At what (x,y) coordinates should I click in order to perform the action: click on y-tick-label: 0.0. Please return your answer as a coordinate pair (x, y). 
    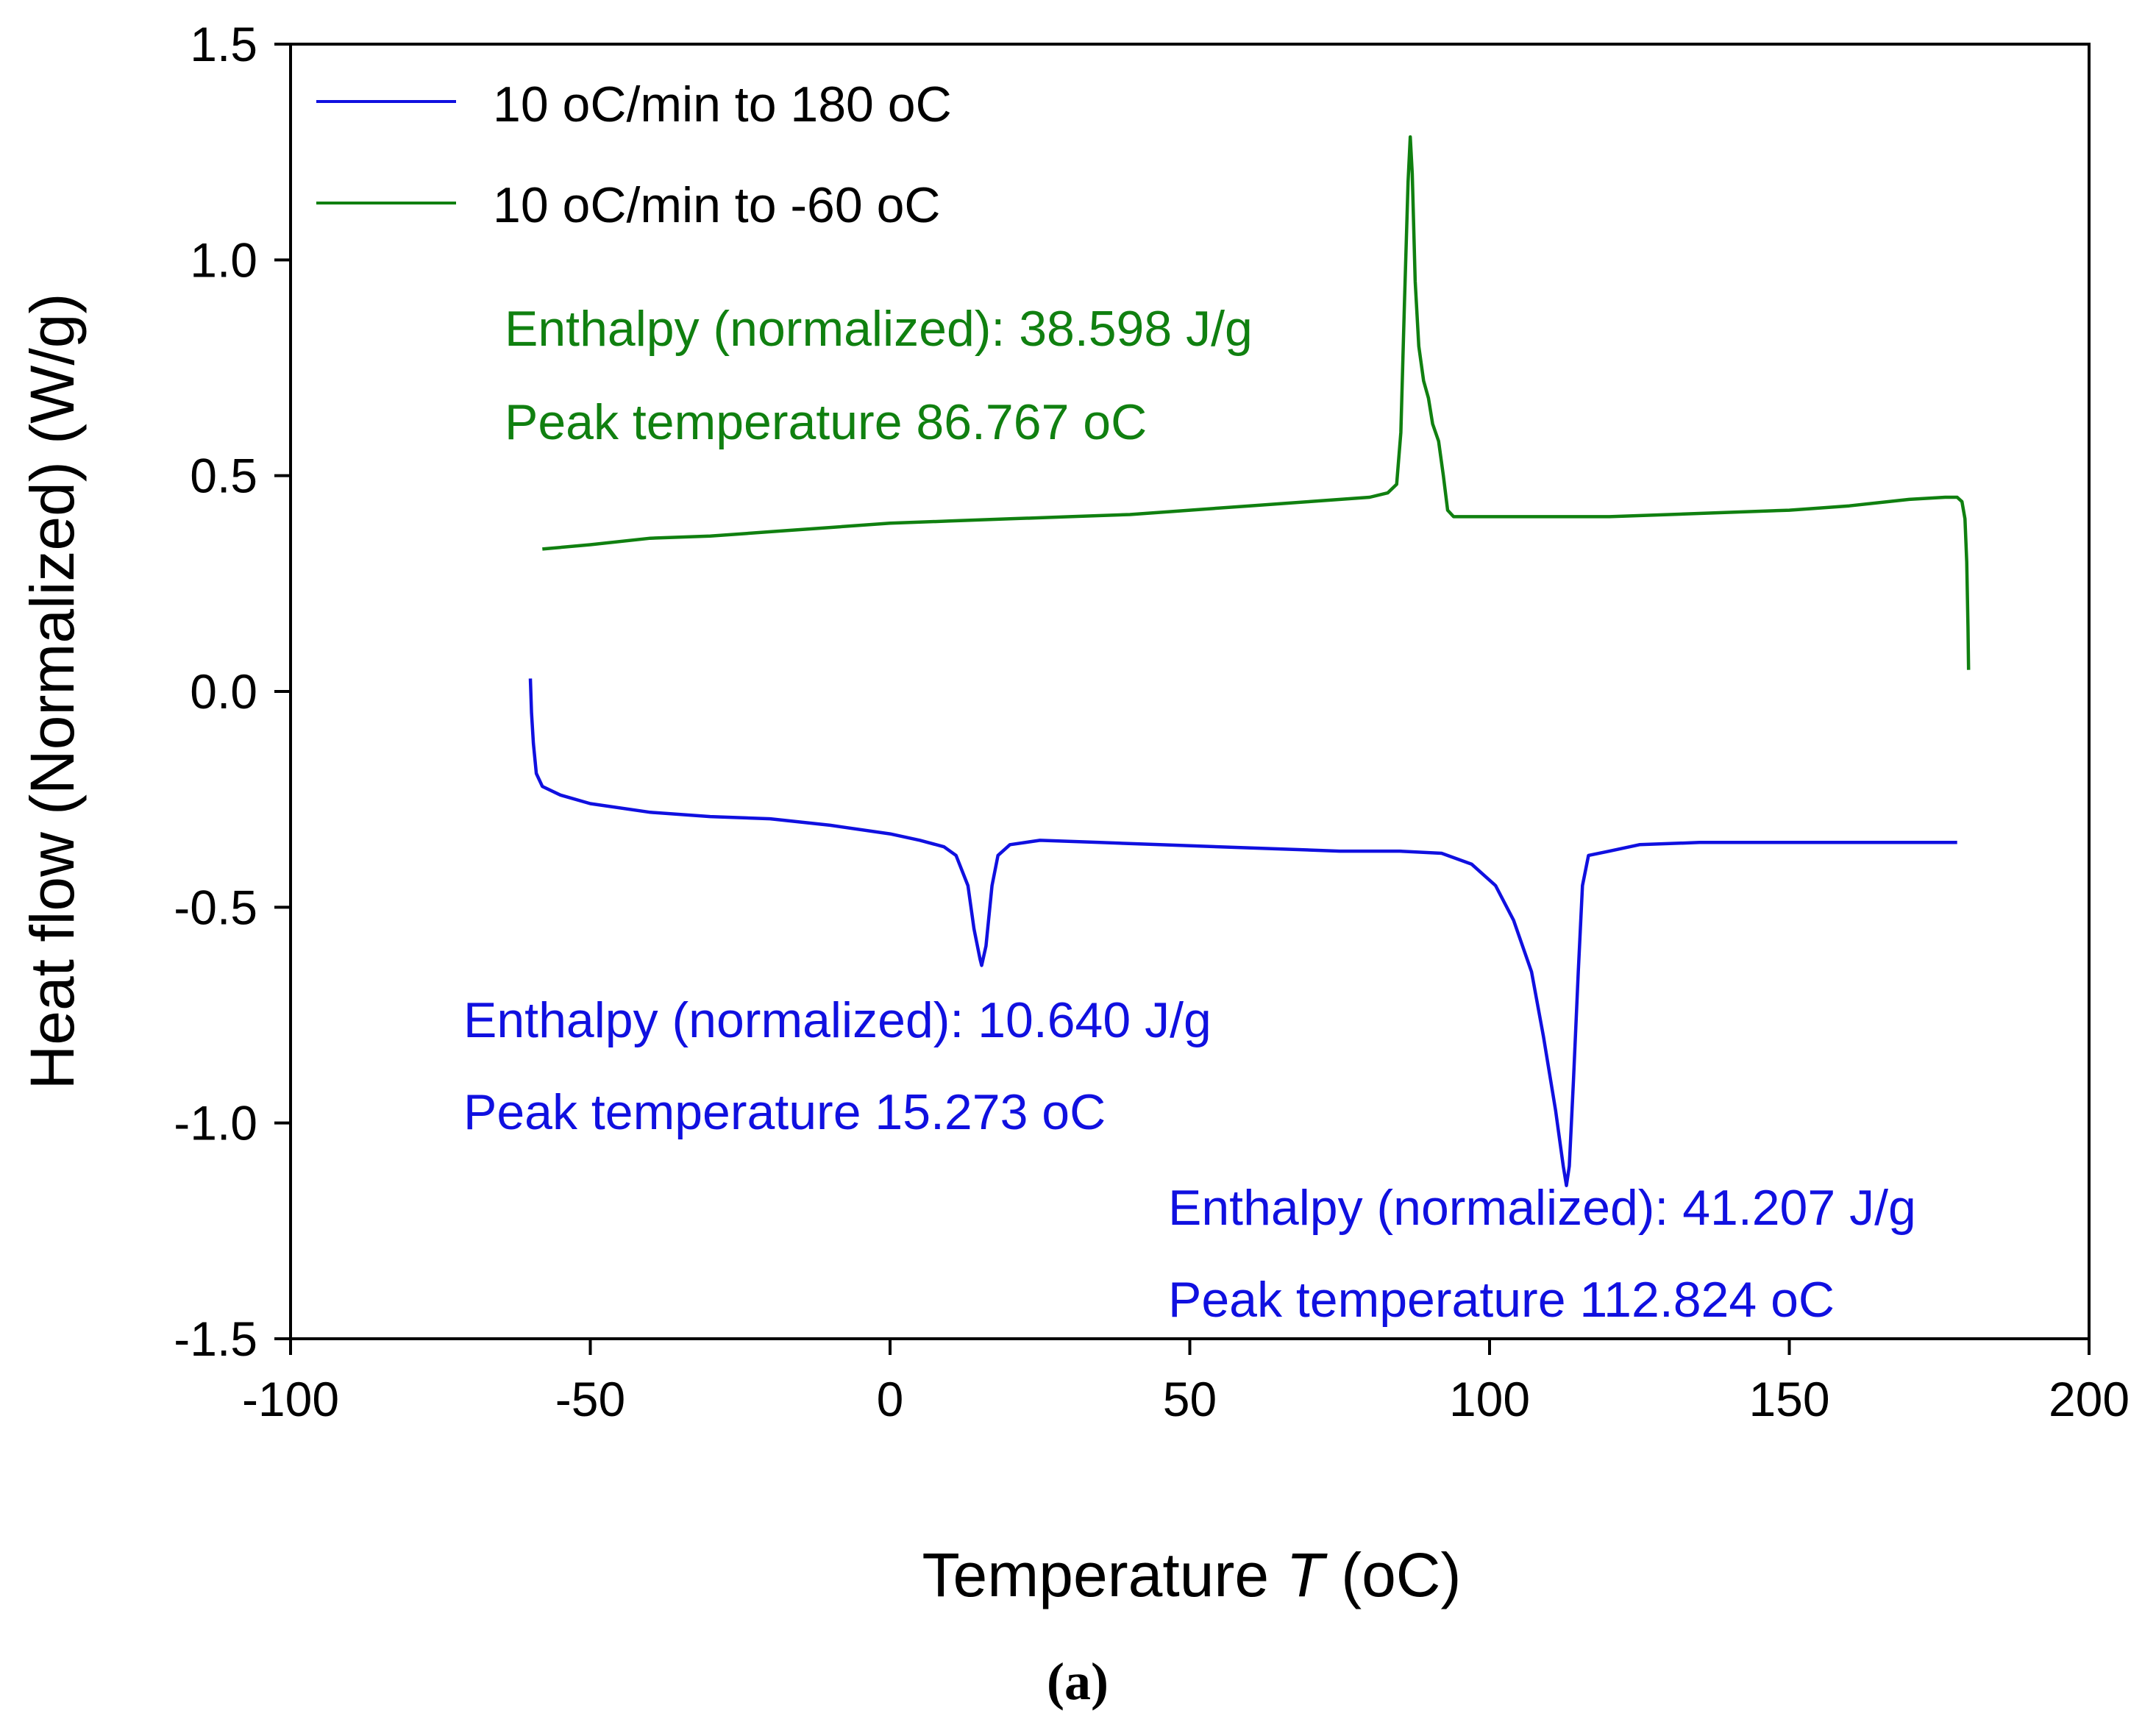
    Looking at the image, I should click on (223, 691).